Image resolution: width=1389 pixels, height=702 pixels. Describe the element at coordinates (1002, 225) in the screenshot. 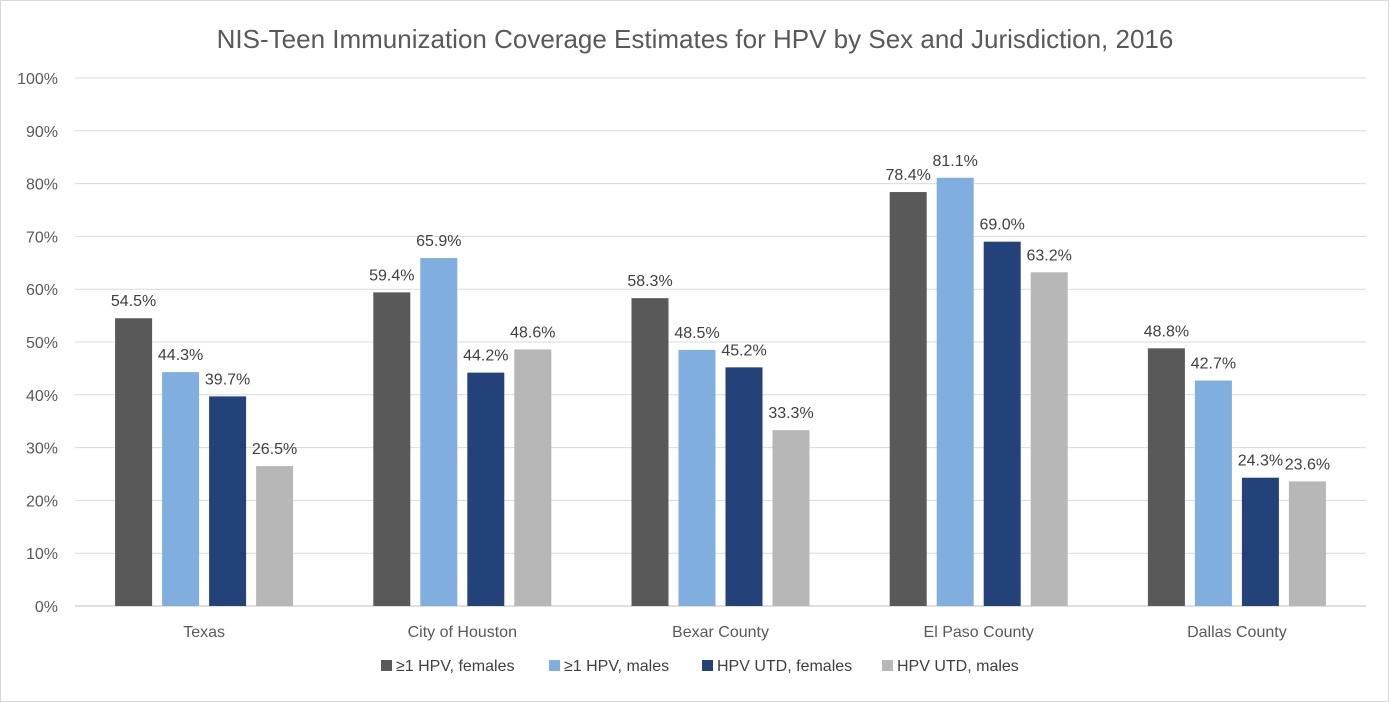

I see `data-label: 69.0%` at that location.